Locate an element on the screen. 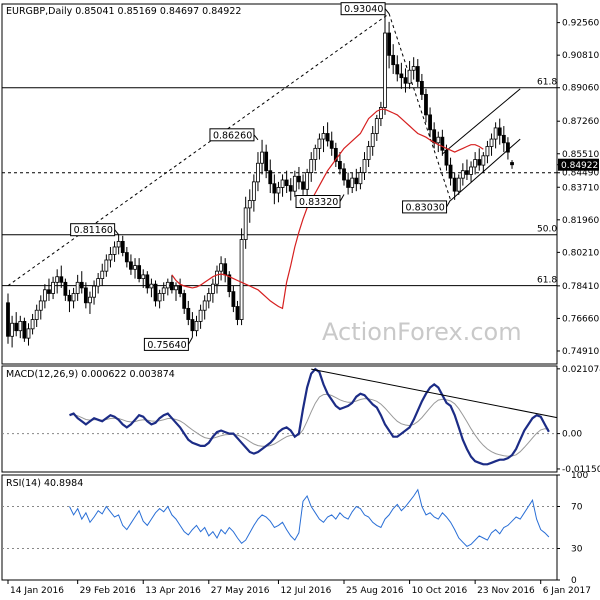 This screenshot has width=600, height=600. fib-level-label: 61.8 is located at coordinates (547, 83).